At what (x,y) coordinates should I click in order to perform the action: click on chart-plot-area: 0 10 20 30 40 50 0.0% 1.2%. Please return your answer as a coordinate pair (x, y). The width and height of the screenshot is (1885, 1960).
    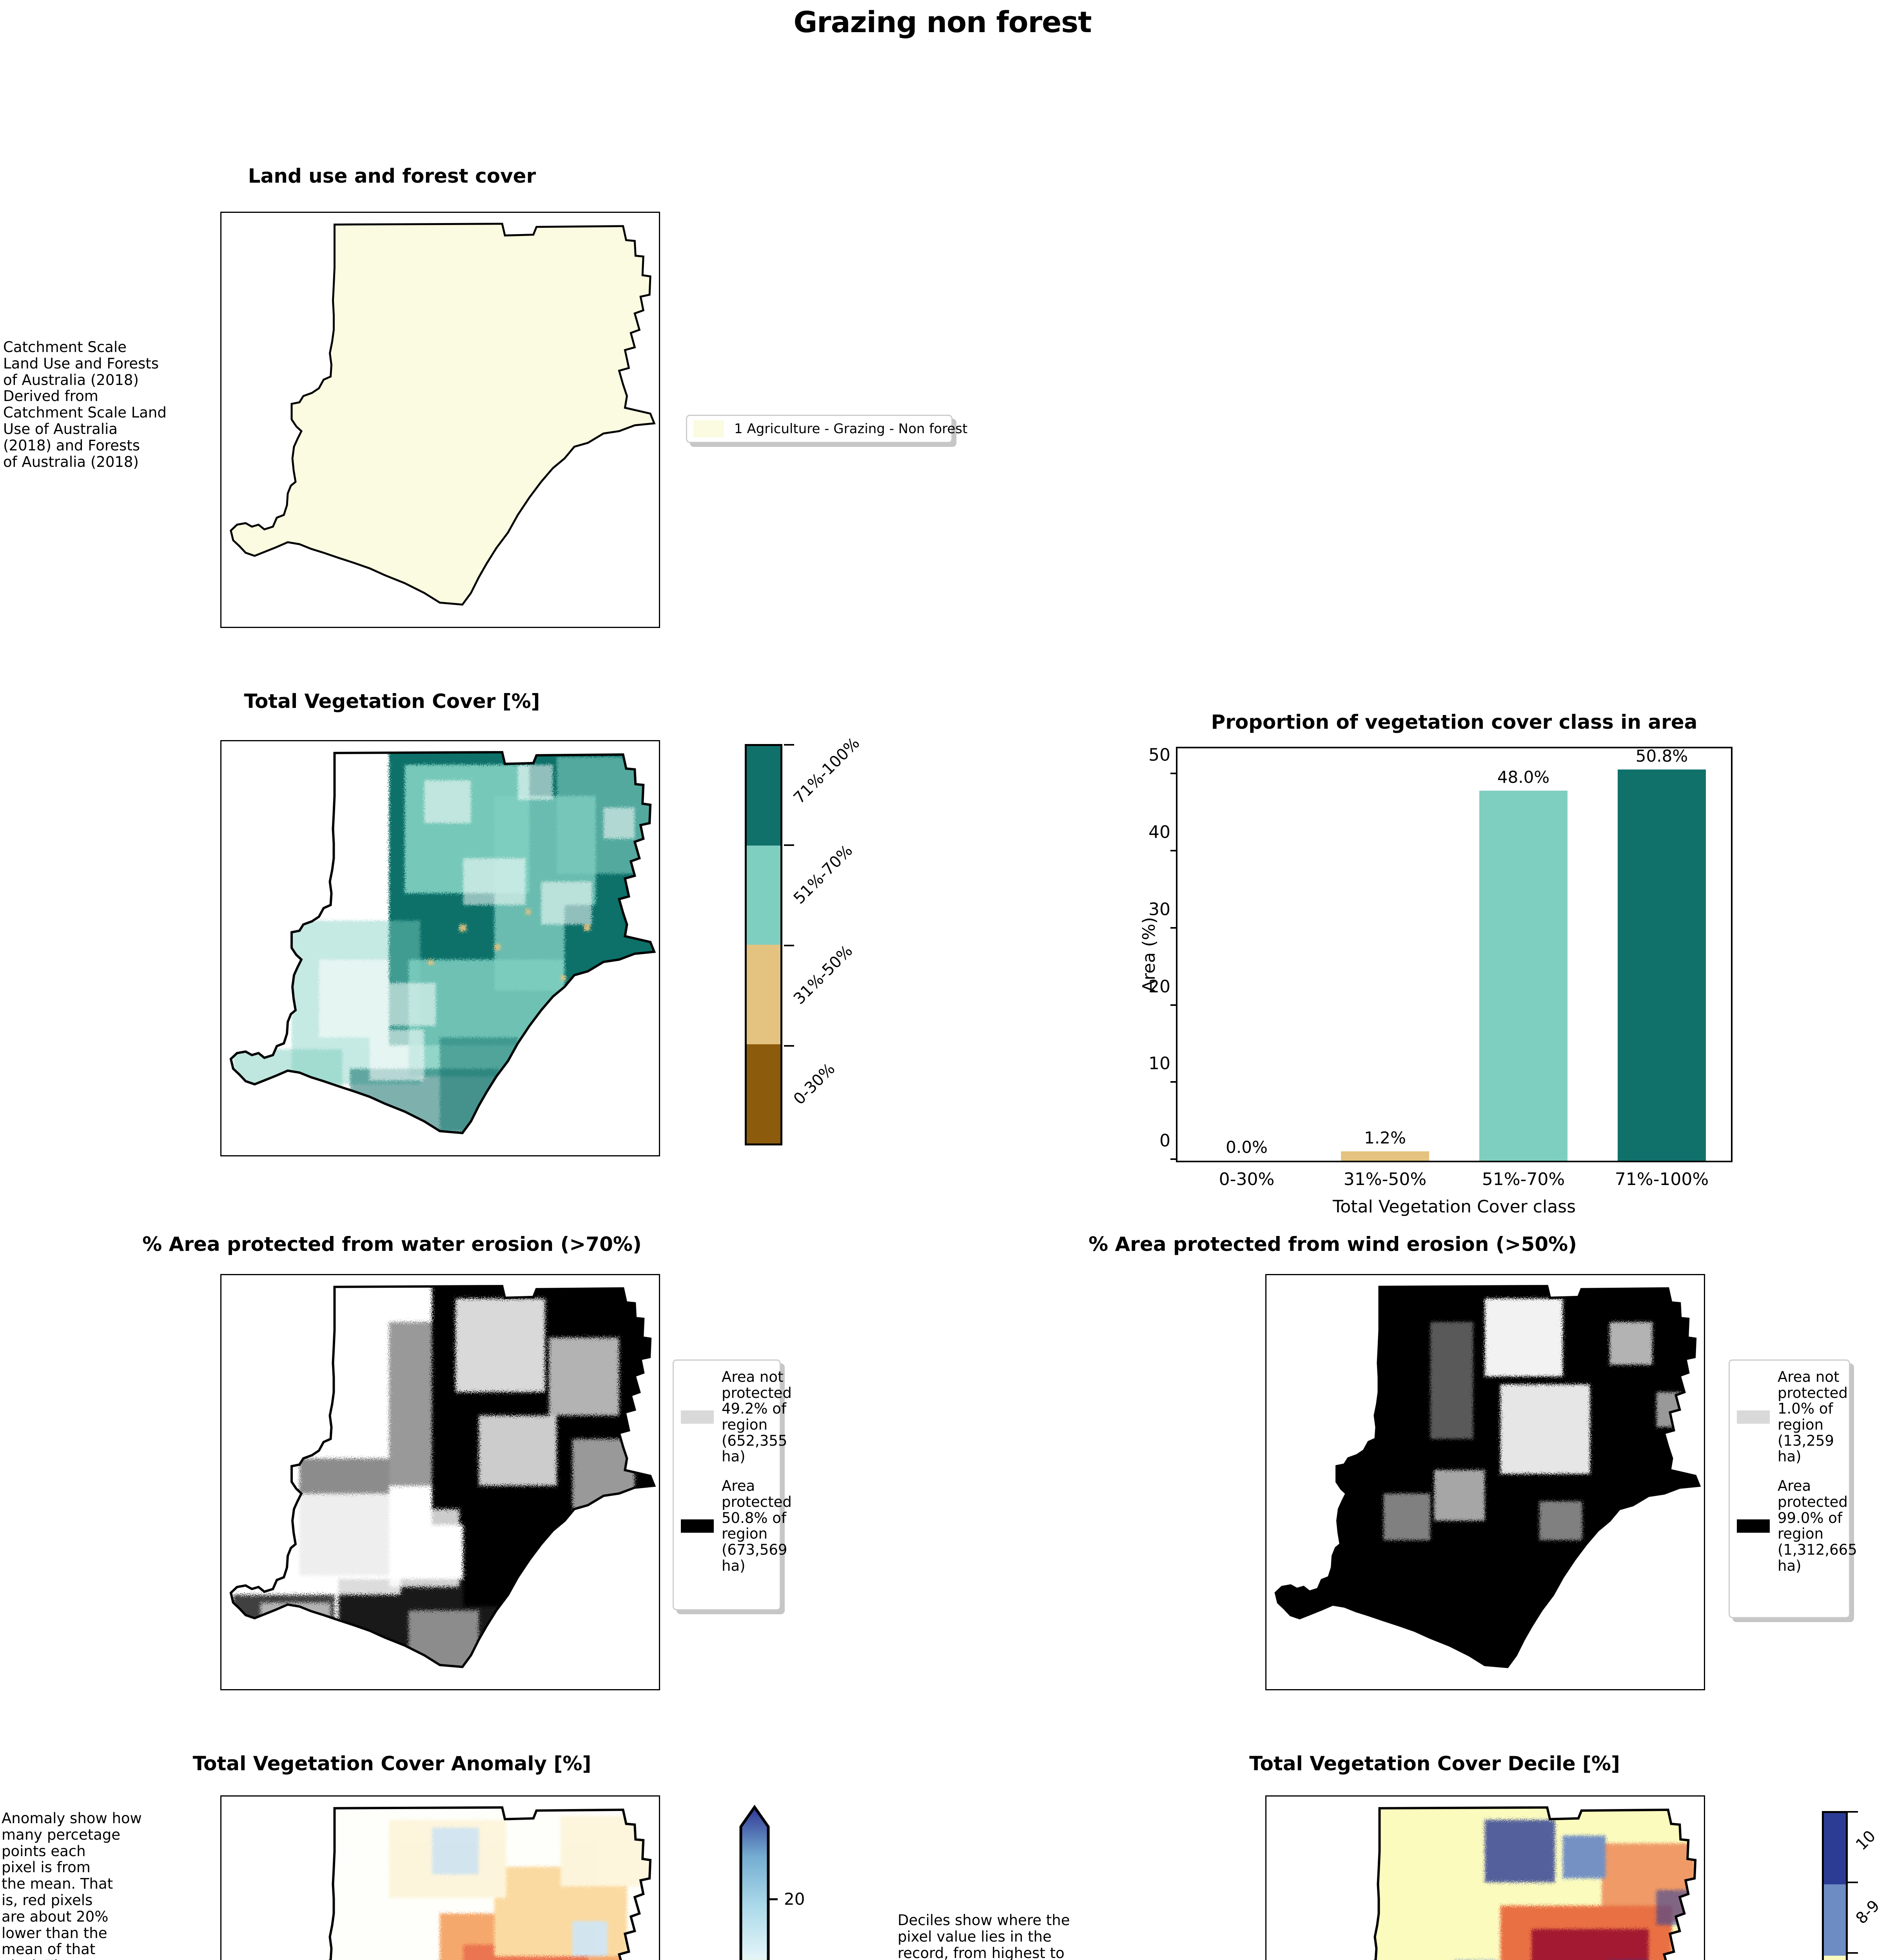
    Looking at the image, I should click on (1436, 981).